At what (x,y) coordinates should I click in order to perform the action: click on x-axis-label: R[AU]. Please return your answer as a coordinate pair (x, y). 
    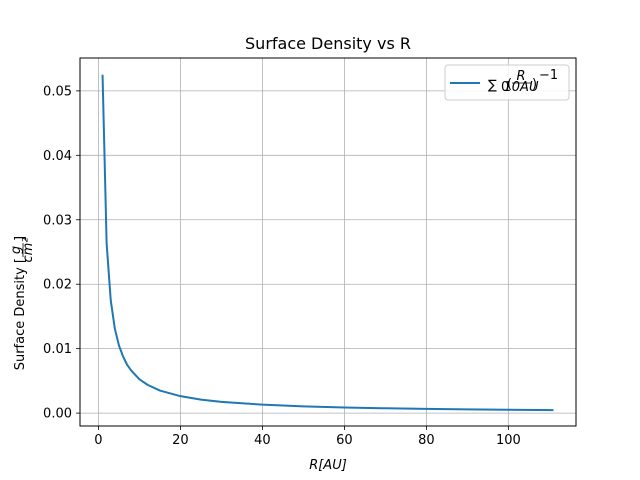
    Looking at the image, I should click on (328, 465).